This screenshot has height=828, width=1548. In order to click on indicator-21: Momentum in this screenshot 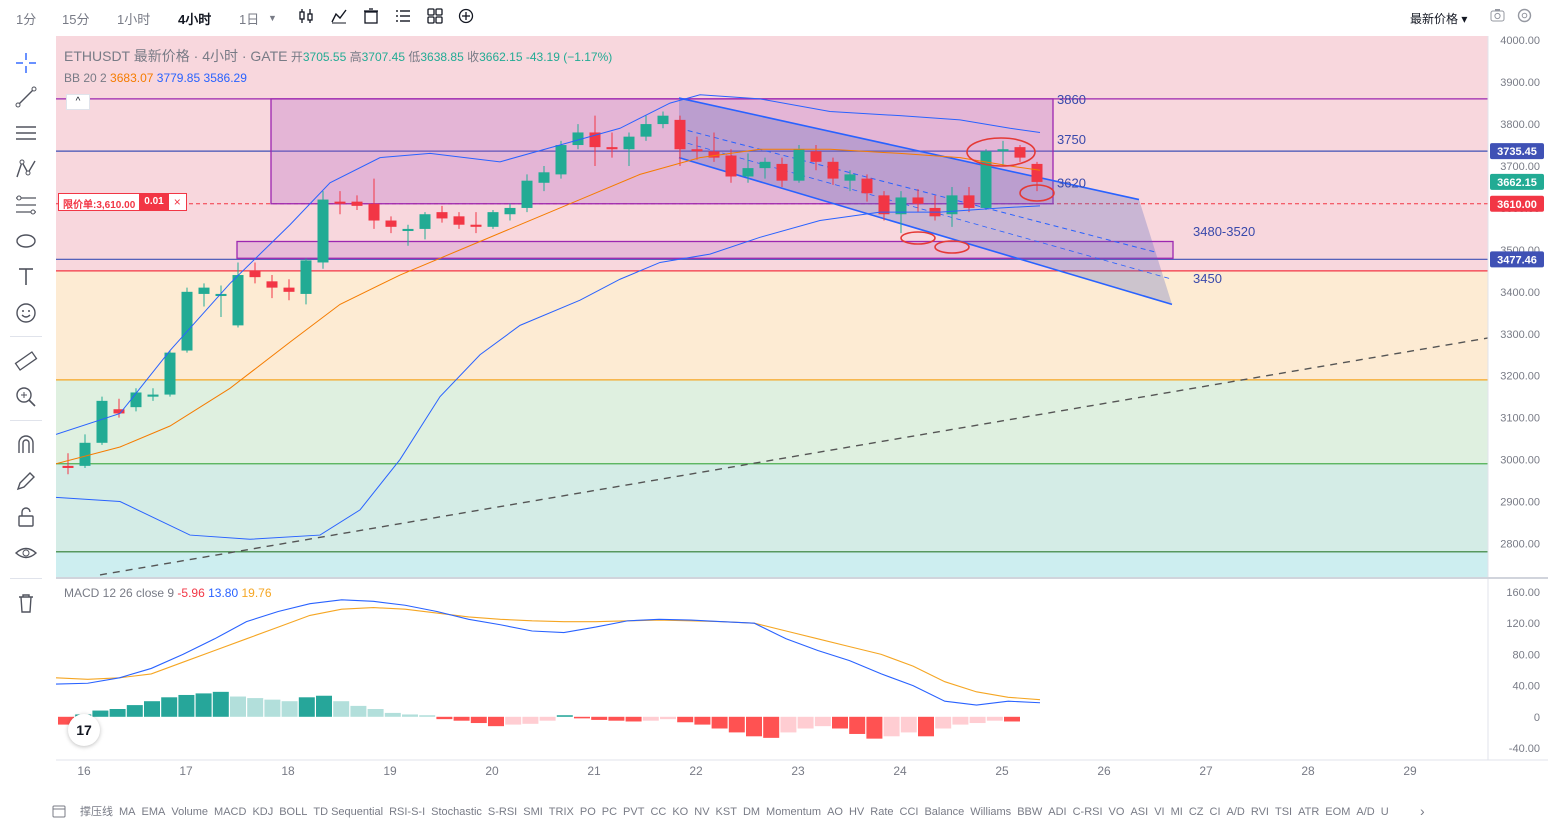, I will do `click(794, 812)`.